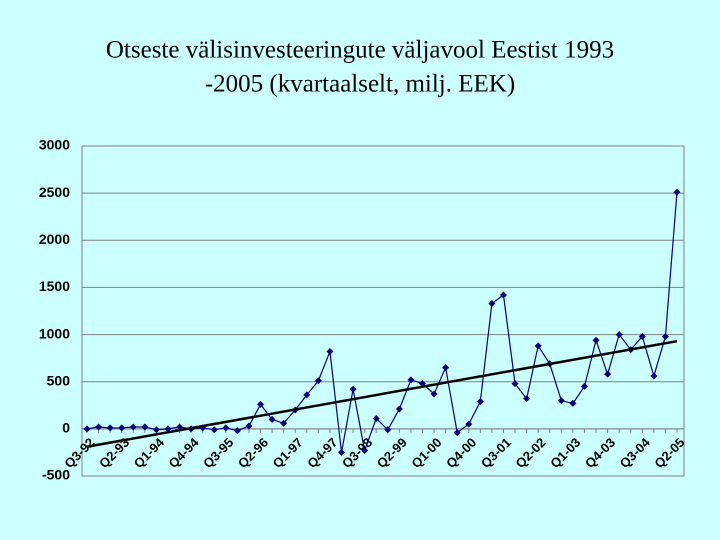 The height and width of the screenshot is (540, 720). Describe the element at coordinates (54, 333) in the screenshot. I see `y-tick-label: 1000` at that location.